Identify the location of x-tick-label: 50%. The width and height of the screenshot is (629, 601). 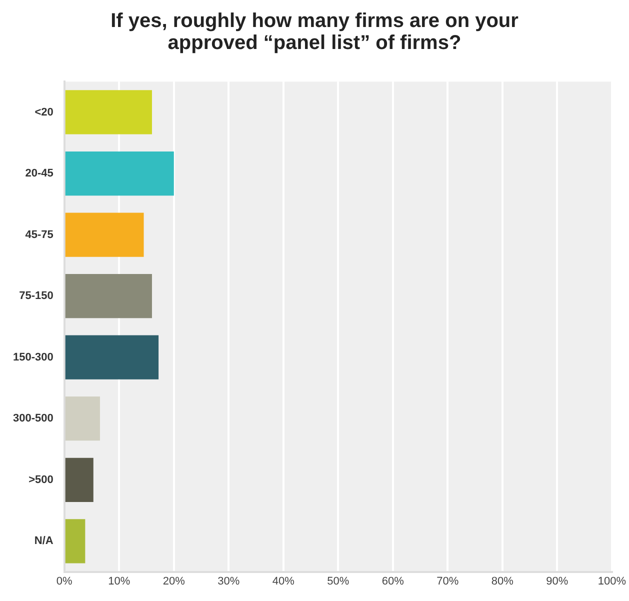
(338, 581).